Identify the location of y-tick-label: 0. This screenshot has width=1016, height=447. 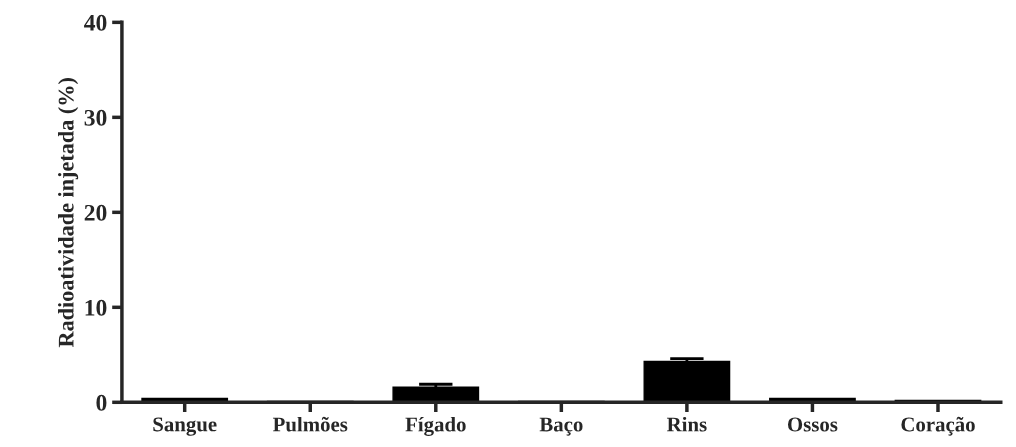
(101, 402).